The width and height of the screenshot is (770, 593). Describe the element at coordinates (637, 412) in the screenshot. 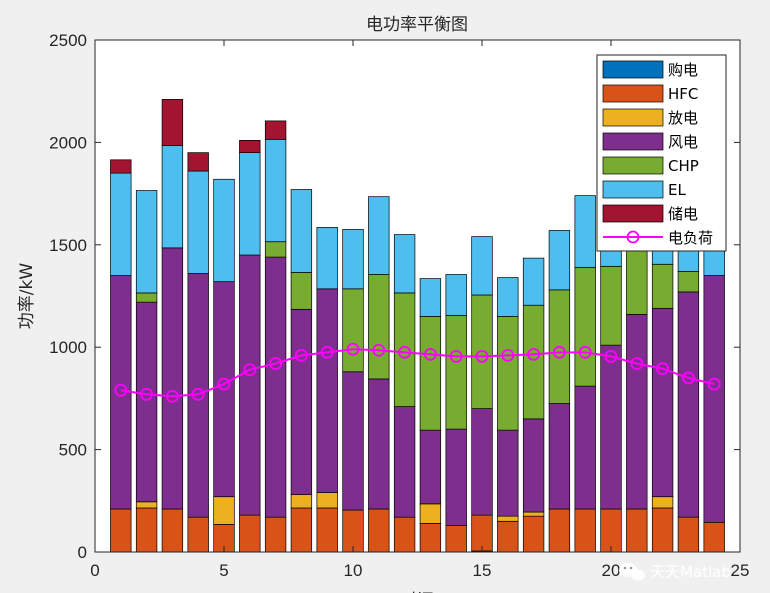

I see `bar-segment-s3-x21` at that location.